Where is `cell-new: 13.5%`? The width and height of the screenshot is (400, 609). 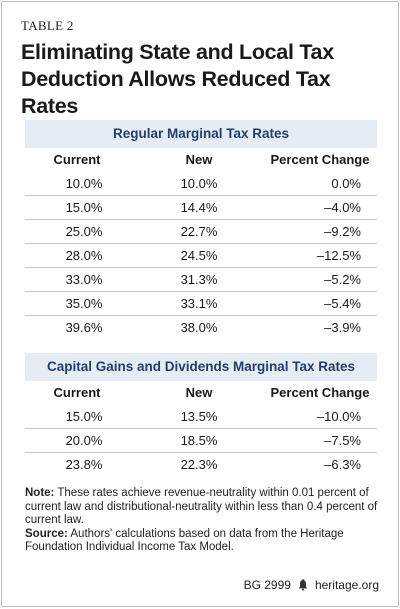
cell-new: 13.5% is located at coordinates (199, 416).